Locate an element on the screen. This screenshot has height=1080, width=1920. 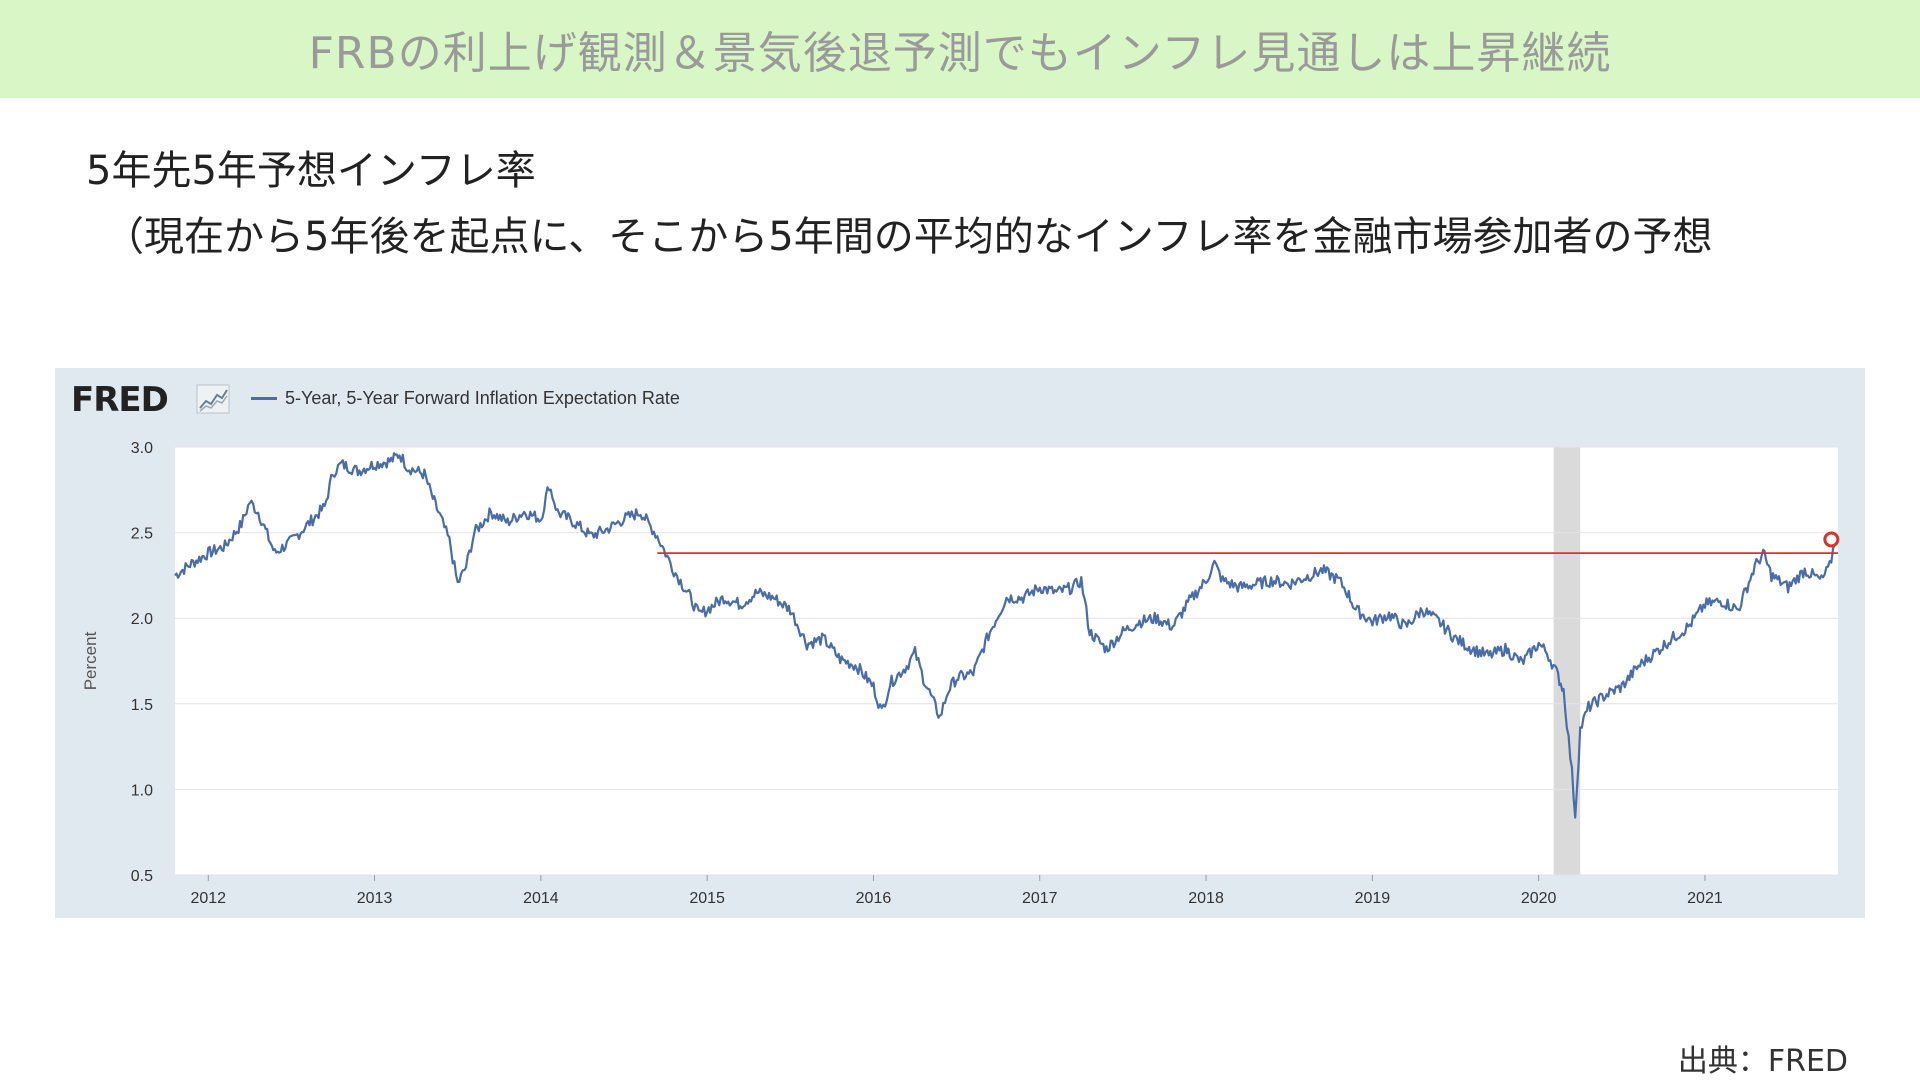
y-tick-label: 1.0 is located at coordinates (142, 790).